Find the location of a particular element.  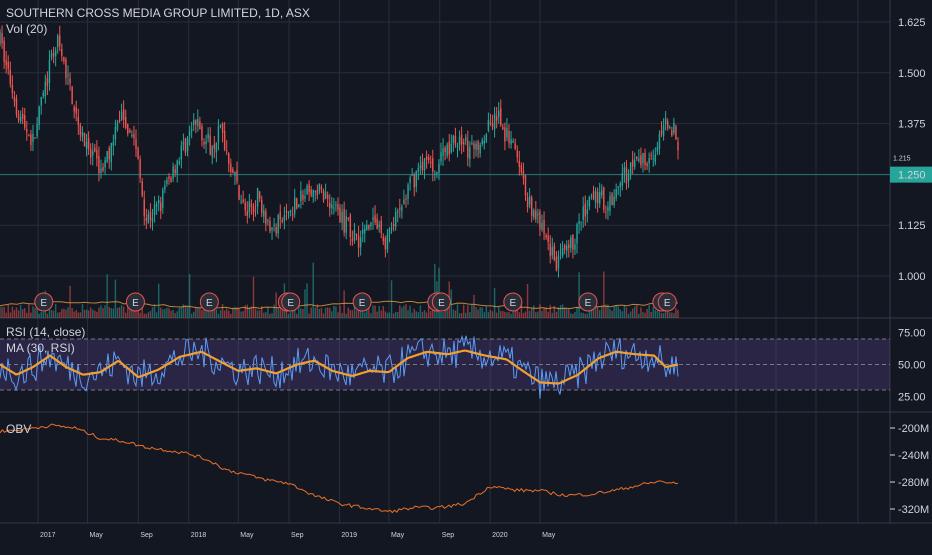

earnings-marker-label: E is located at coordinates (512, 303).